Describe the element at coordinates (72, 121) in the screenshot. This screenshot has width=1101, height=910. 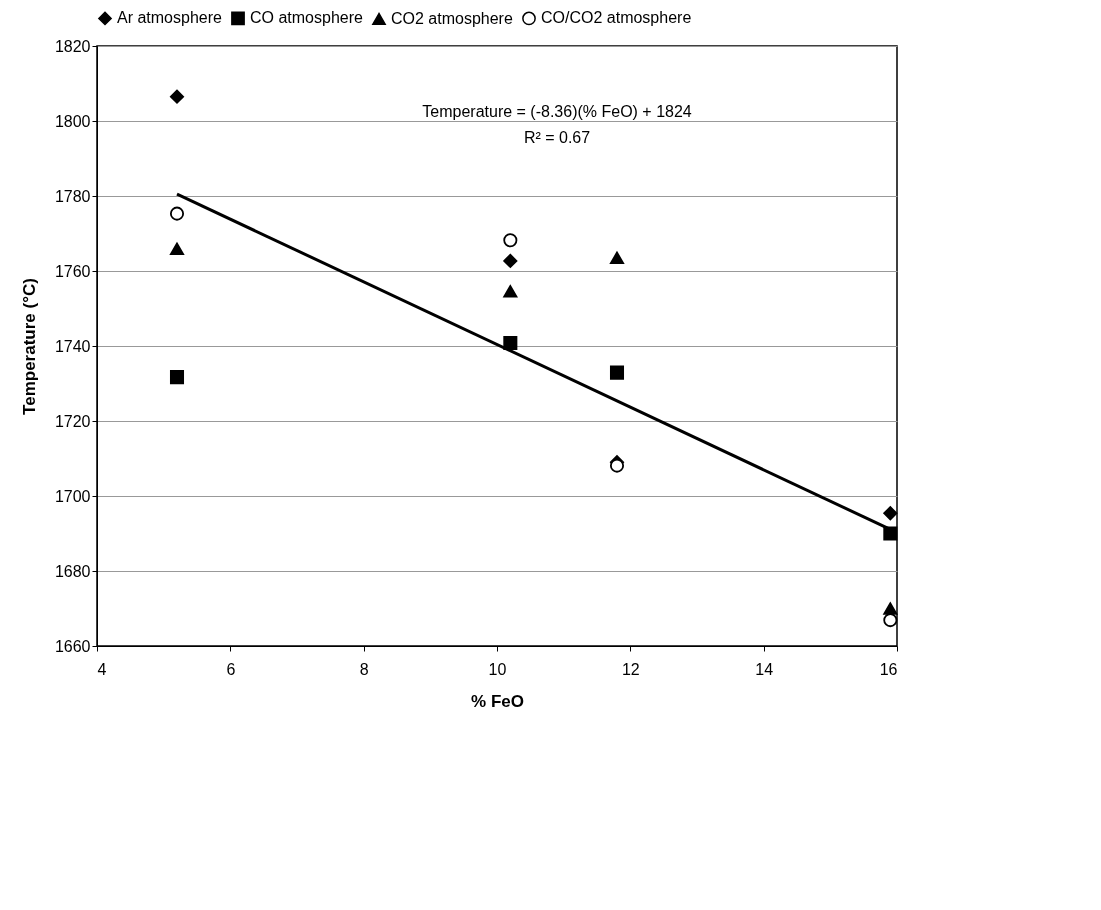
I see `y-tick-label: 1800` at that location.